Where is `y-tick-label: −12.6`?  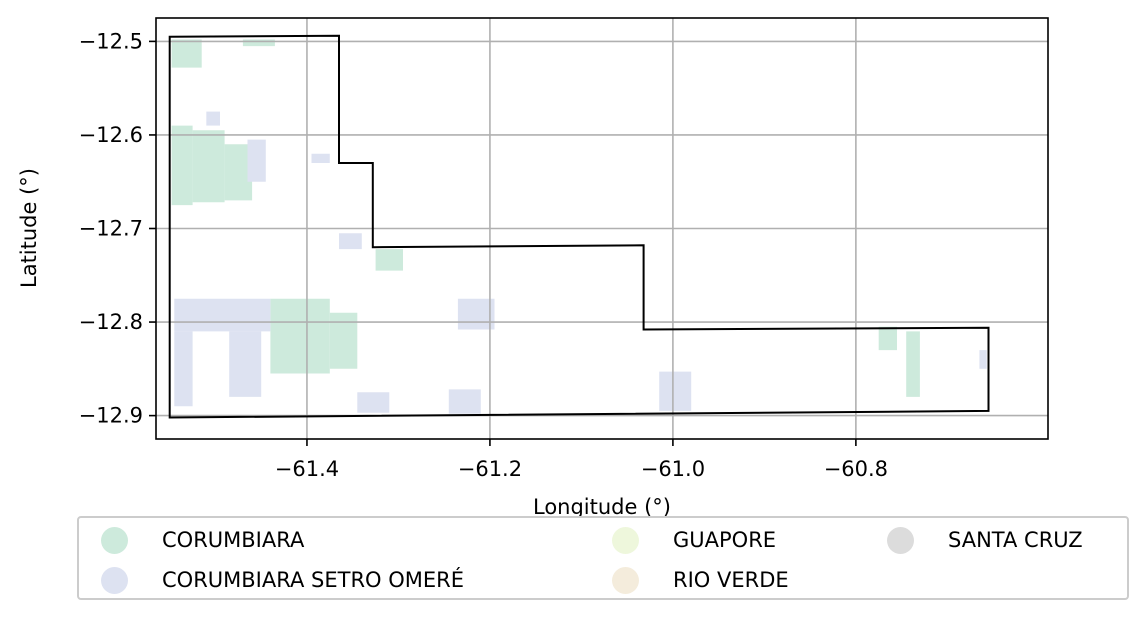 y-tick-label: −12.6 is located at coordinates (111, 135).